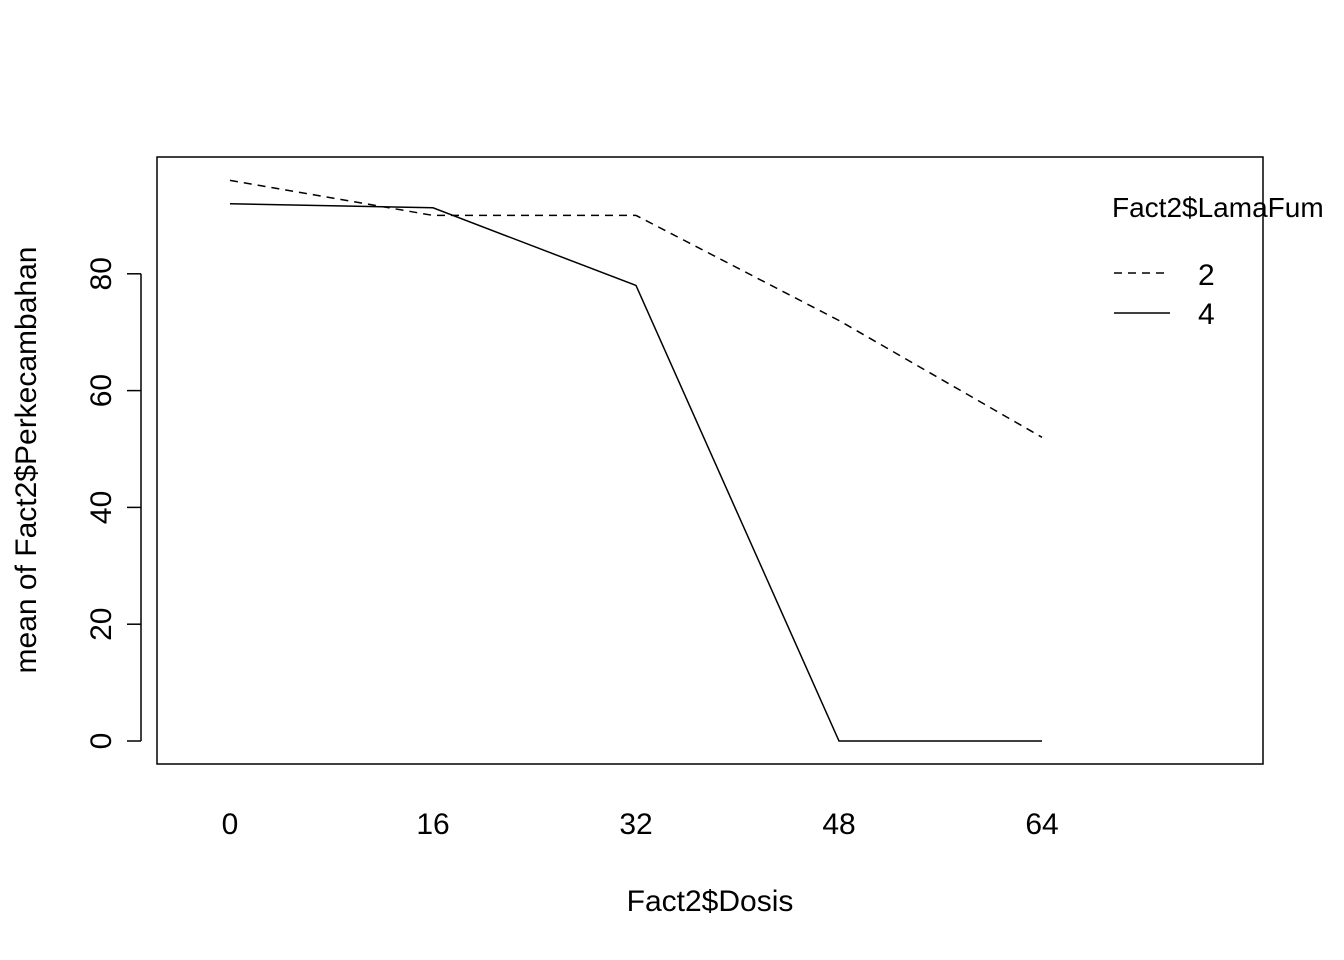  What do you see at coordinates (1218, 261) in the screenshot?
I see `legend: Fact2$LamaFum 2 4` at bounding box center [1218, 261].